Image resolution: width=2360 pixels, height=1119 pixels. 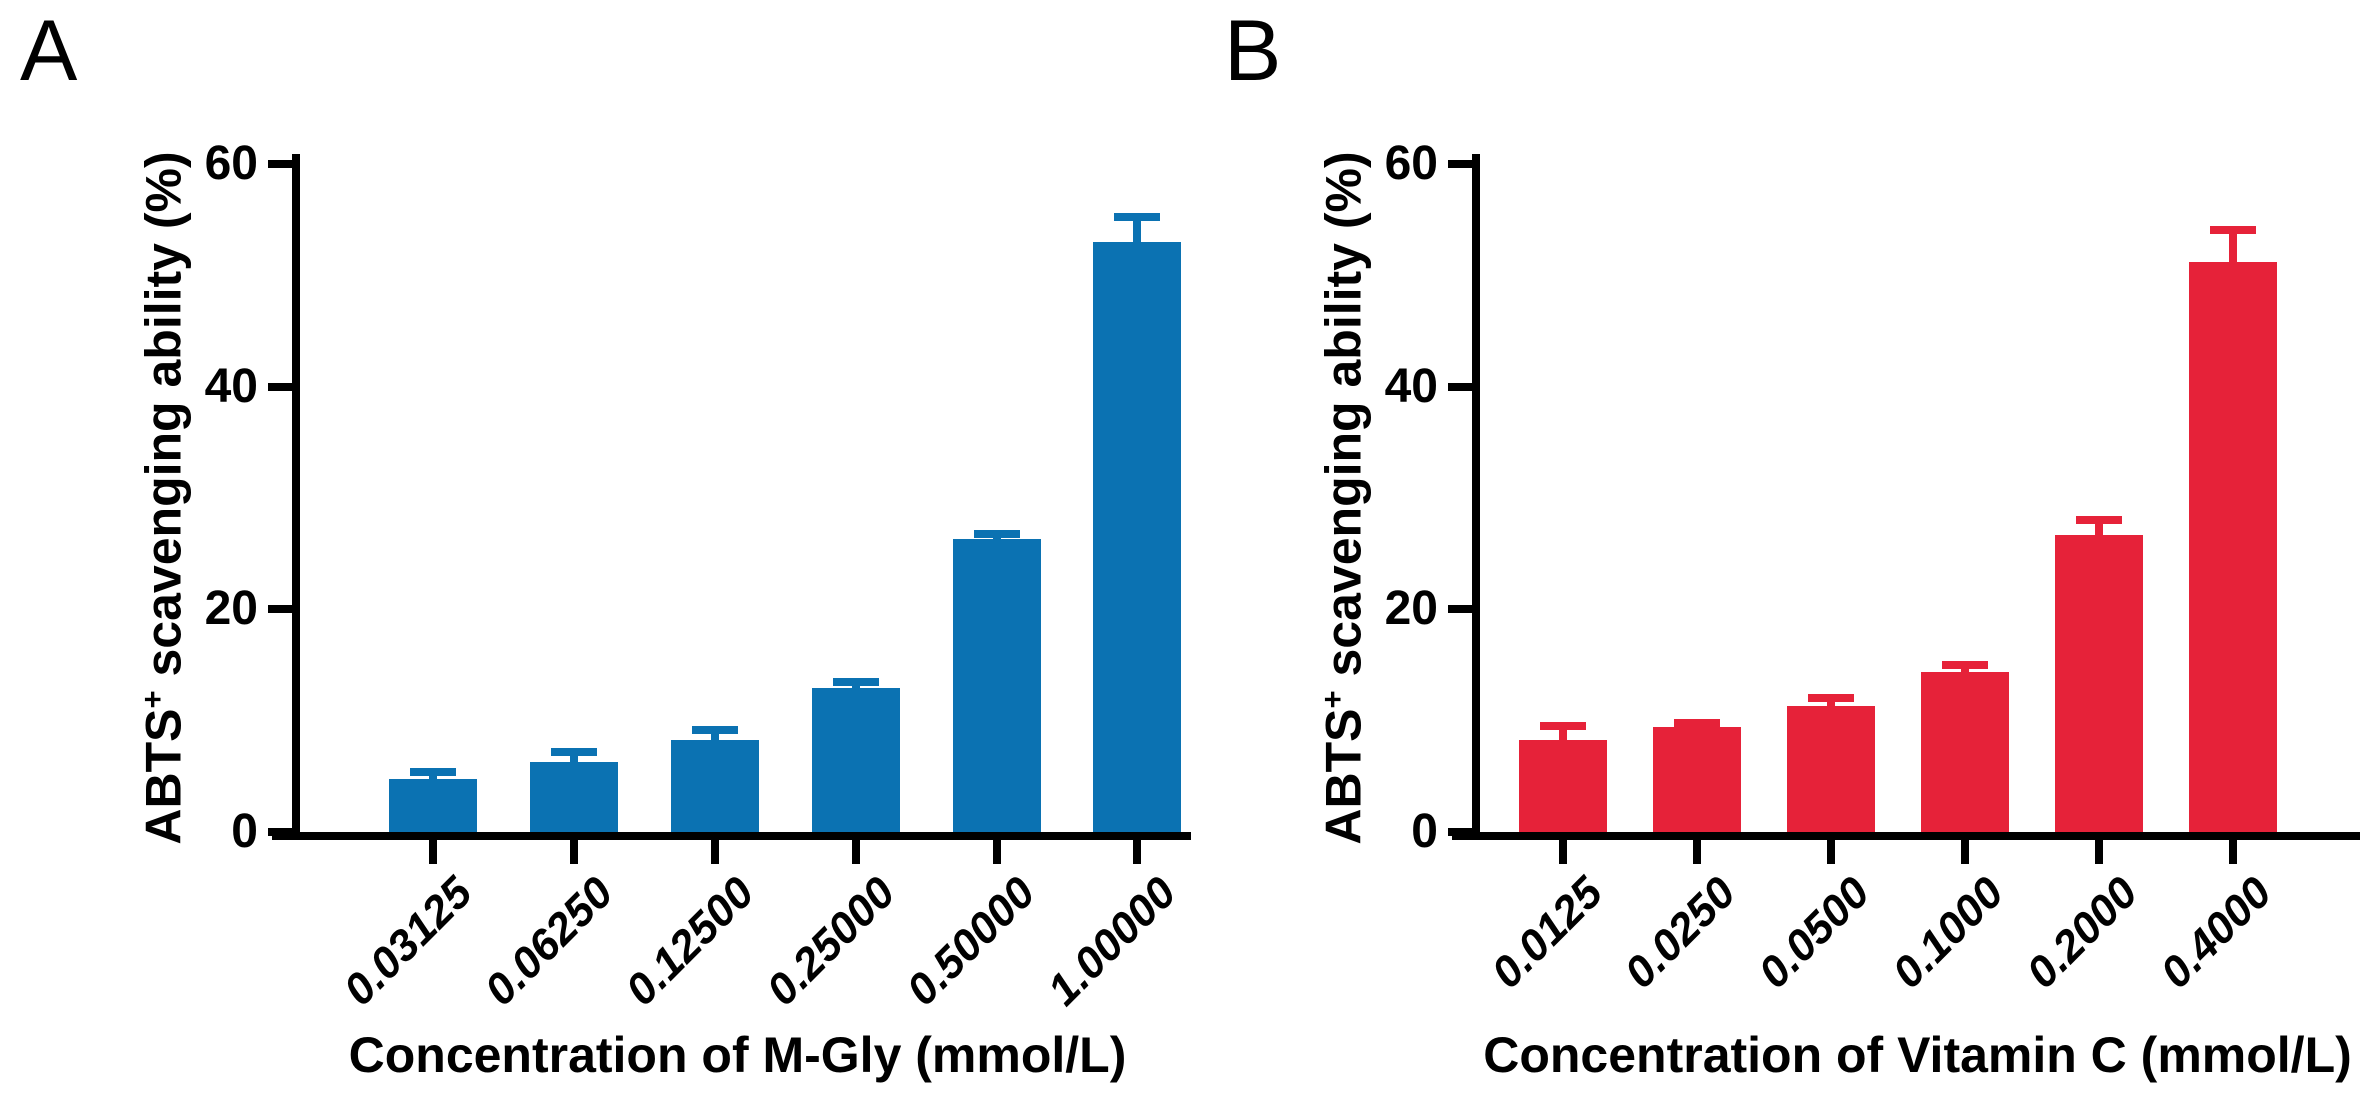 What do you see at coordinates (408, 941) in the screenshot?
I see `x-tick-label: 0.03125` at bounding box center [408, 941].